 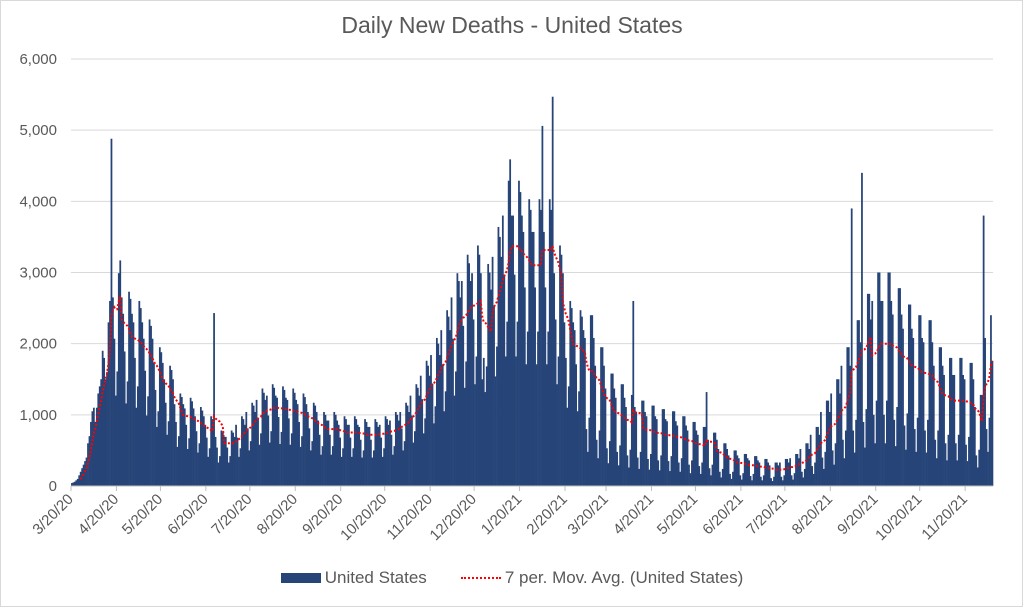 What do you see at coordinates (300, 578) in the screenshot?
I see `legend-swatch-bars` at bounding box center [300, 578].